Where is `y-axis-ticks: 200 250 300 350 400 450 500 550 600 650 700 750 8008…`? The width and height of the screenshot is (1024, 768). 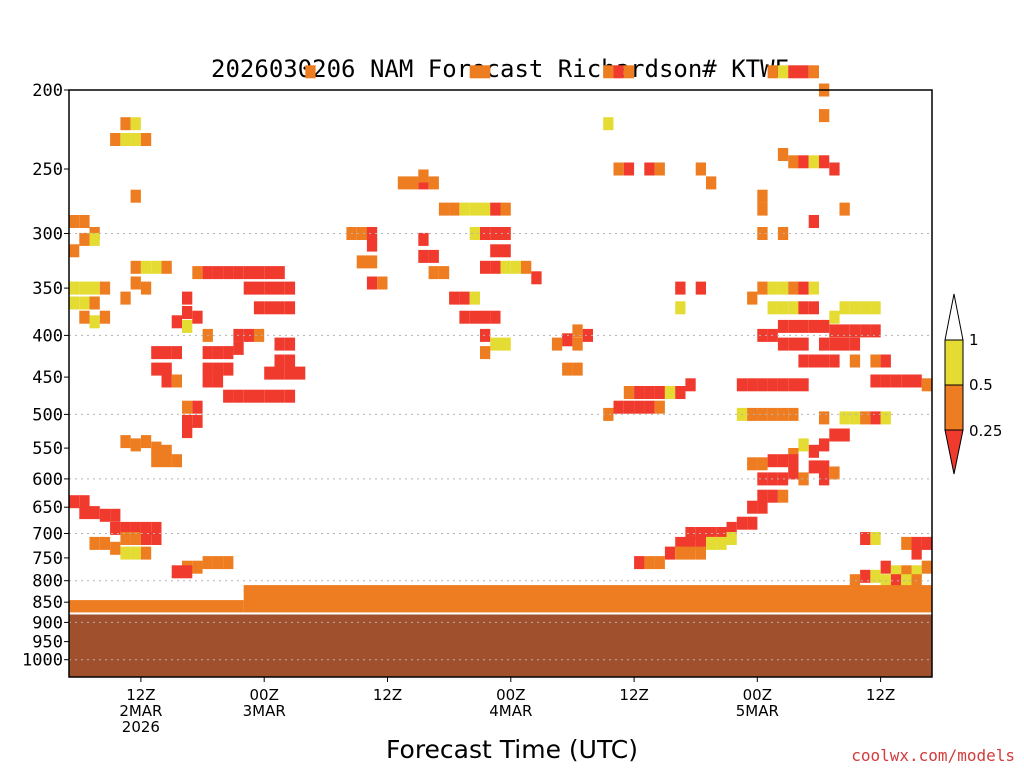
y-axis-ticks: 200 250 300 350 400 450 500 550 600 650 700 750 8008… is located at coordinates (45, 376).